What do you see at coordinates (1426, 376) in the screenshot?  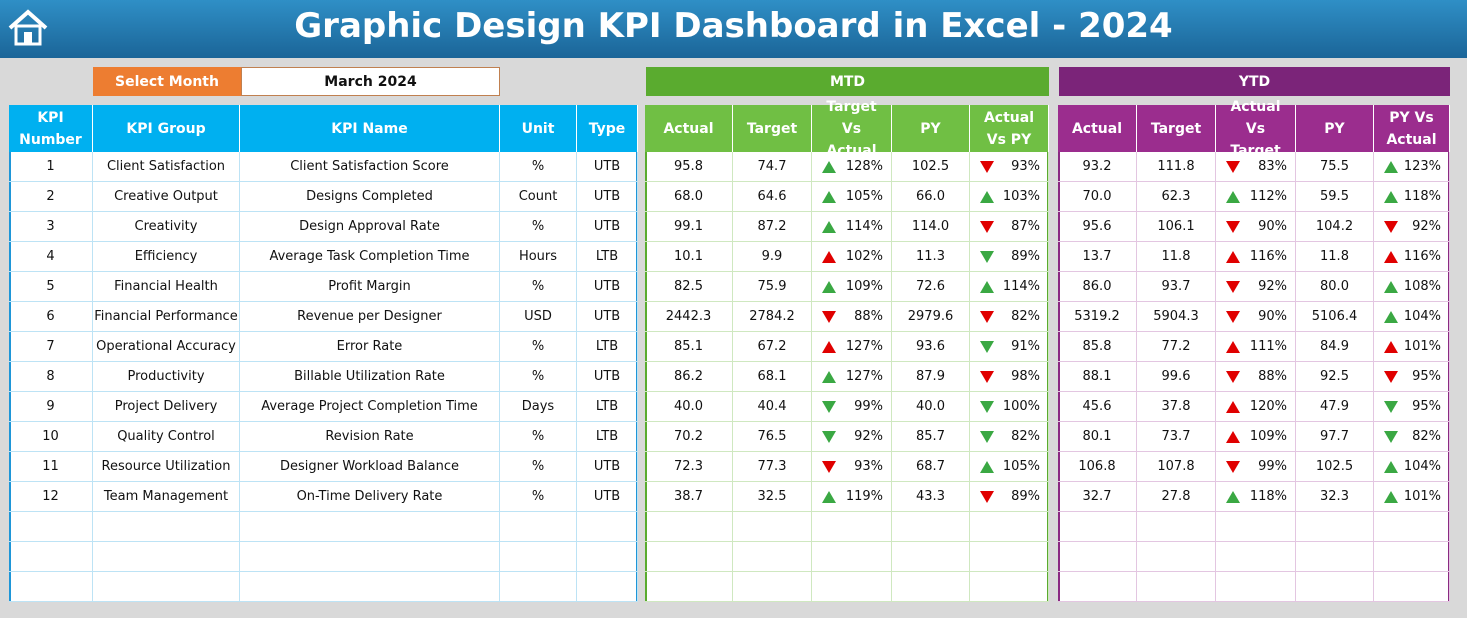 I see `percent-value: 95%` at bounding box center [1426, 376].